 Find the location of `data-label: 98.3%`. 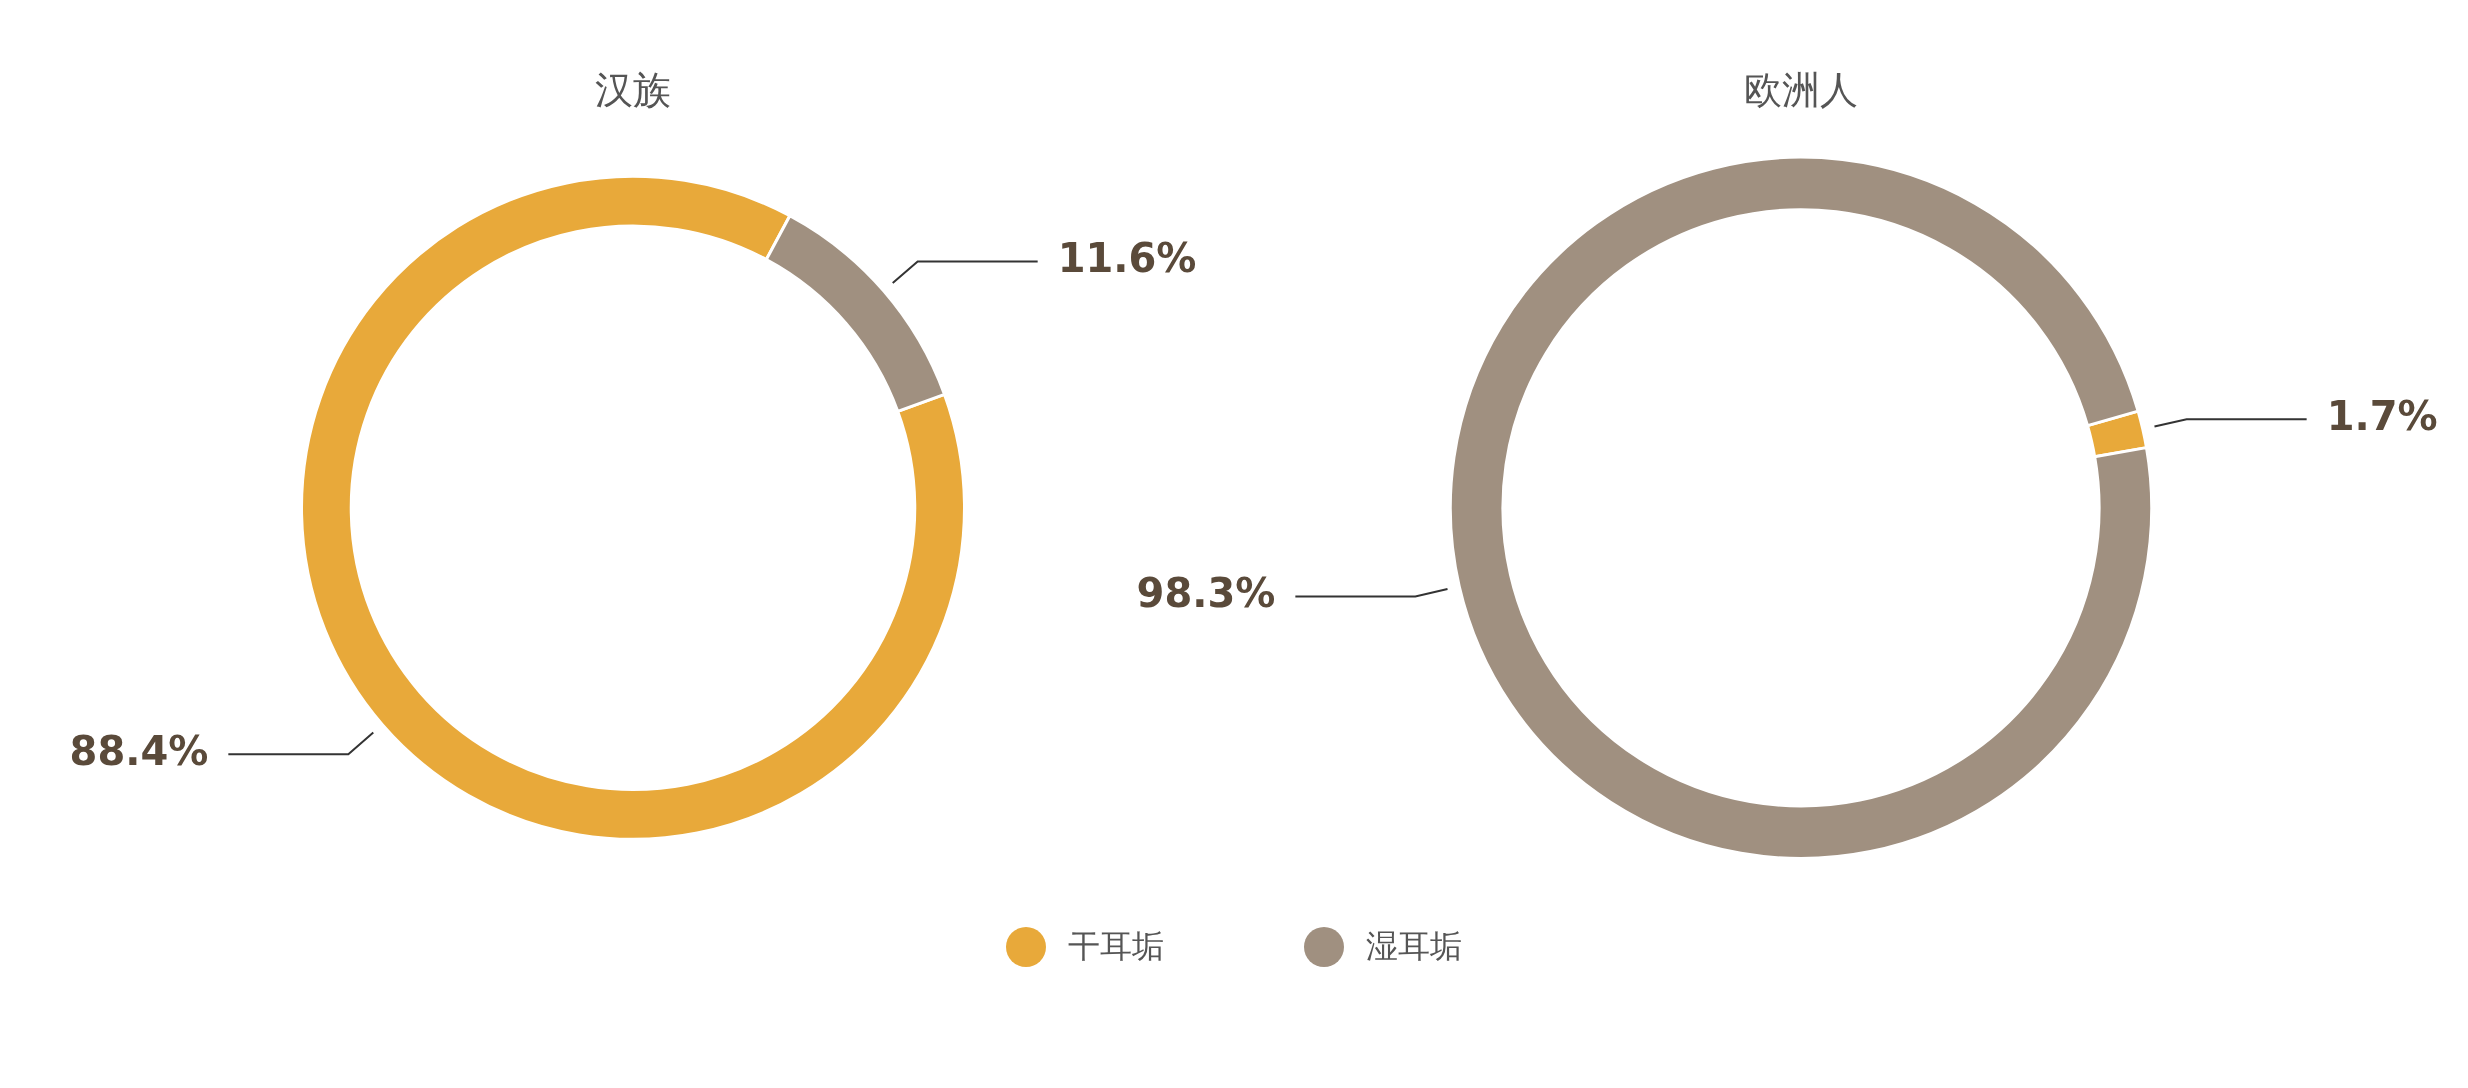

data-label: 98.3% is located at coordinates (1206, 592).